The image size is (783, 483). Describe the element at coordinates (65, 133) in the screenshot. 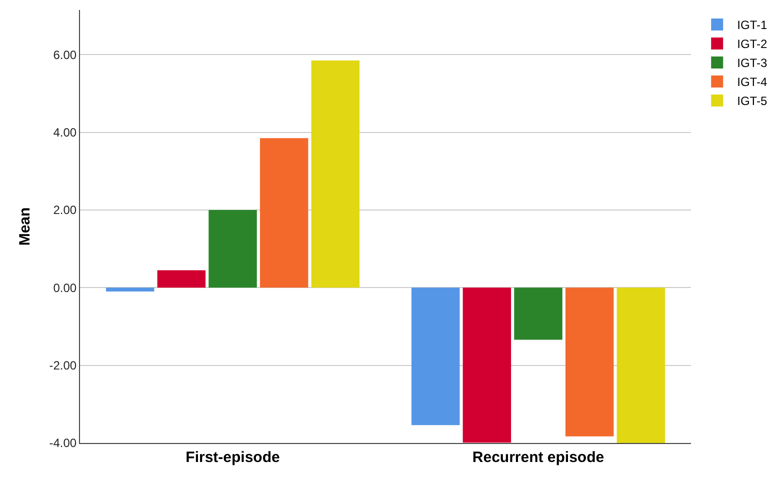

I see `y-tick-label: 4.00` at that location.